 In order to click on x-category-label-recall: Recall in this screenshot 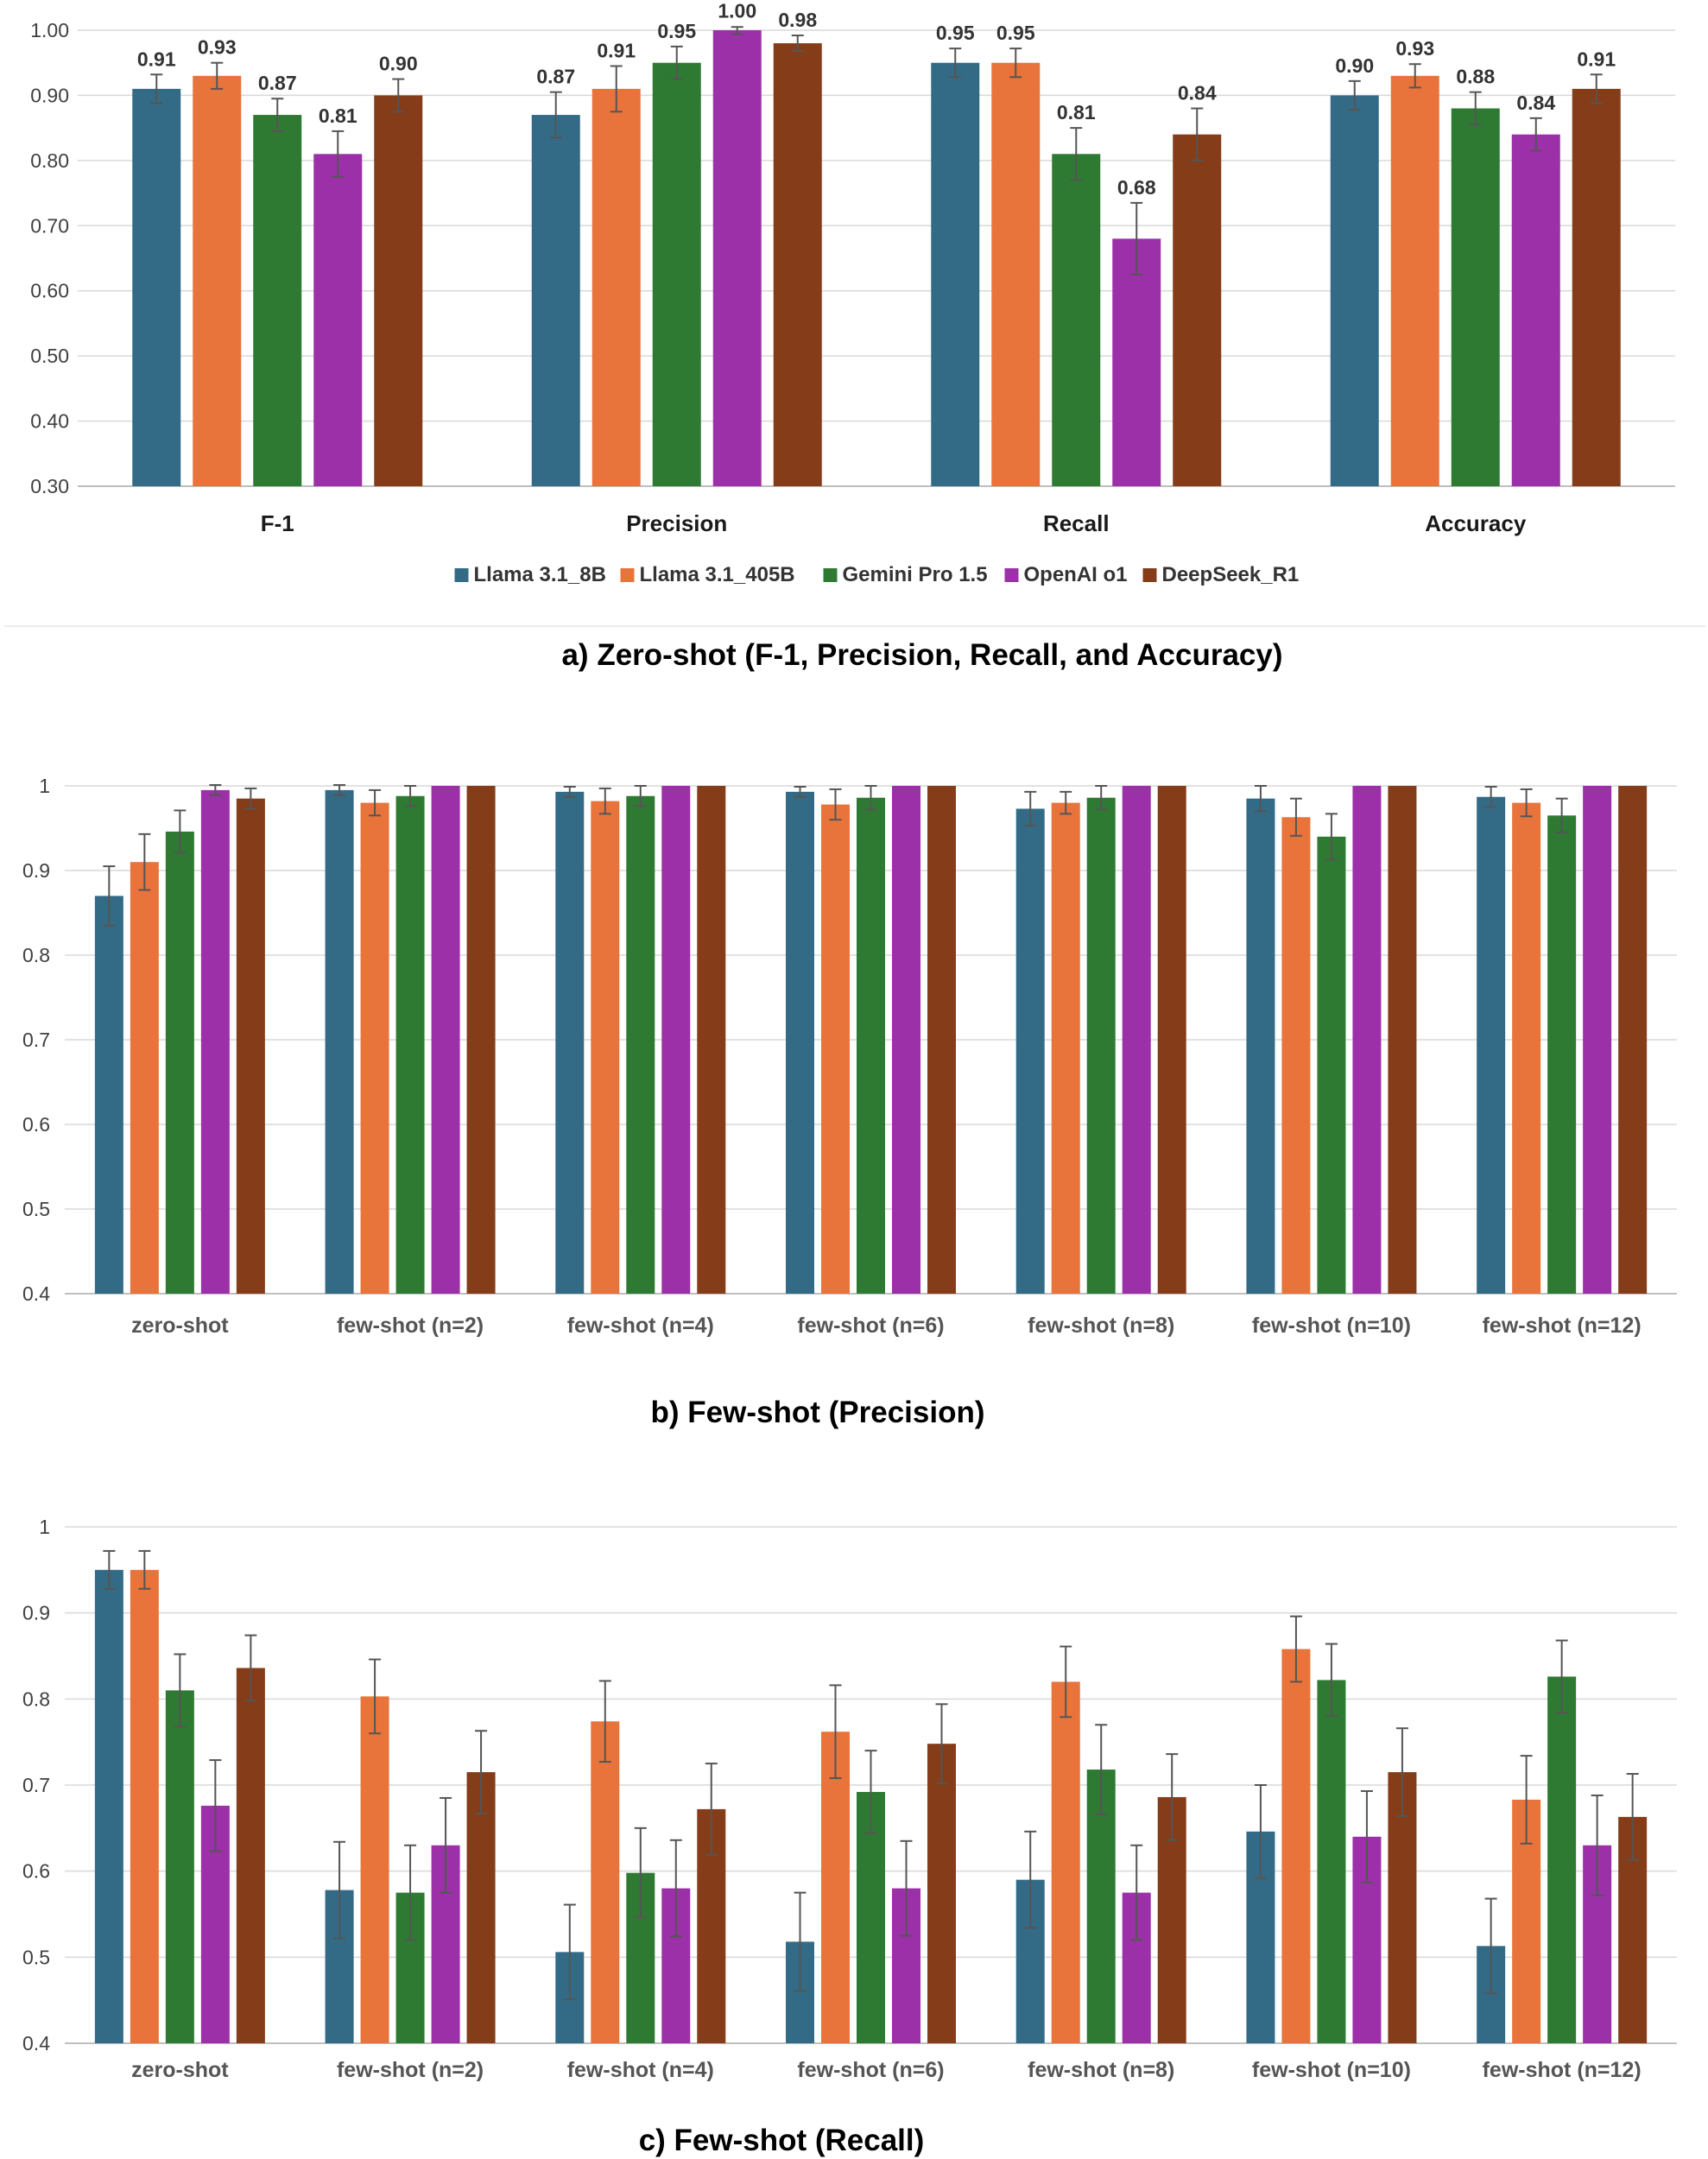, I will do `click(1076, 523)`.